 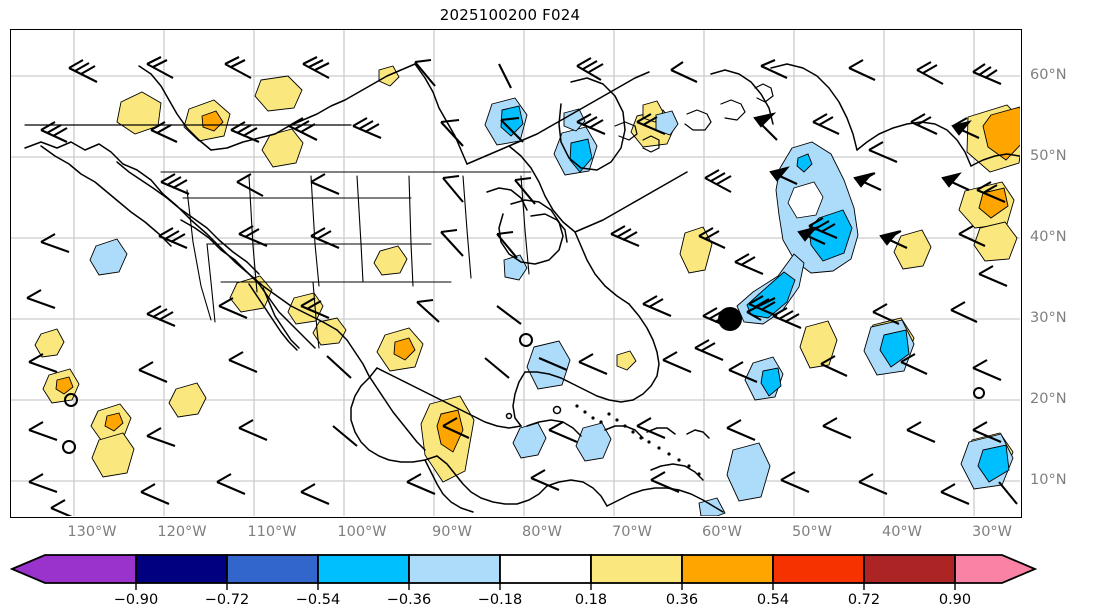 What do you see at coordinates (722, 532) in the screenshot?
I see `xtick-label: 60°W` at bounding box center [722, 532].